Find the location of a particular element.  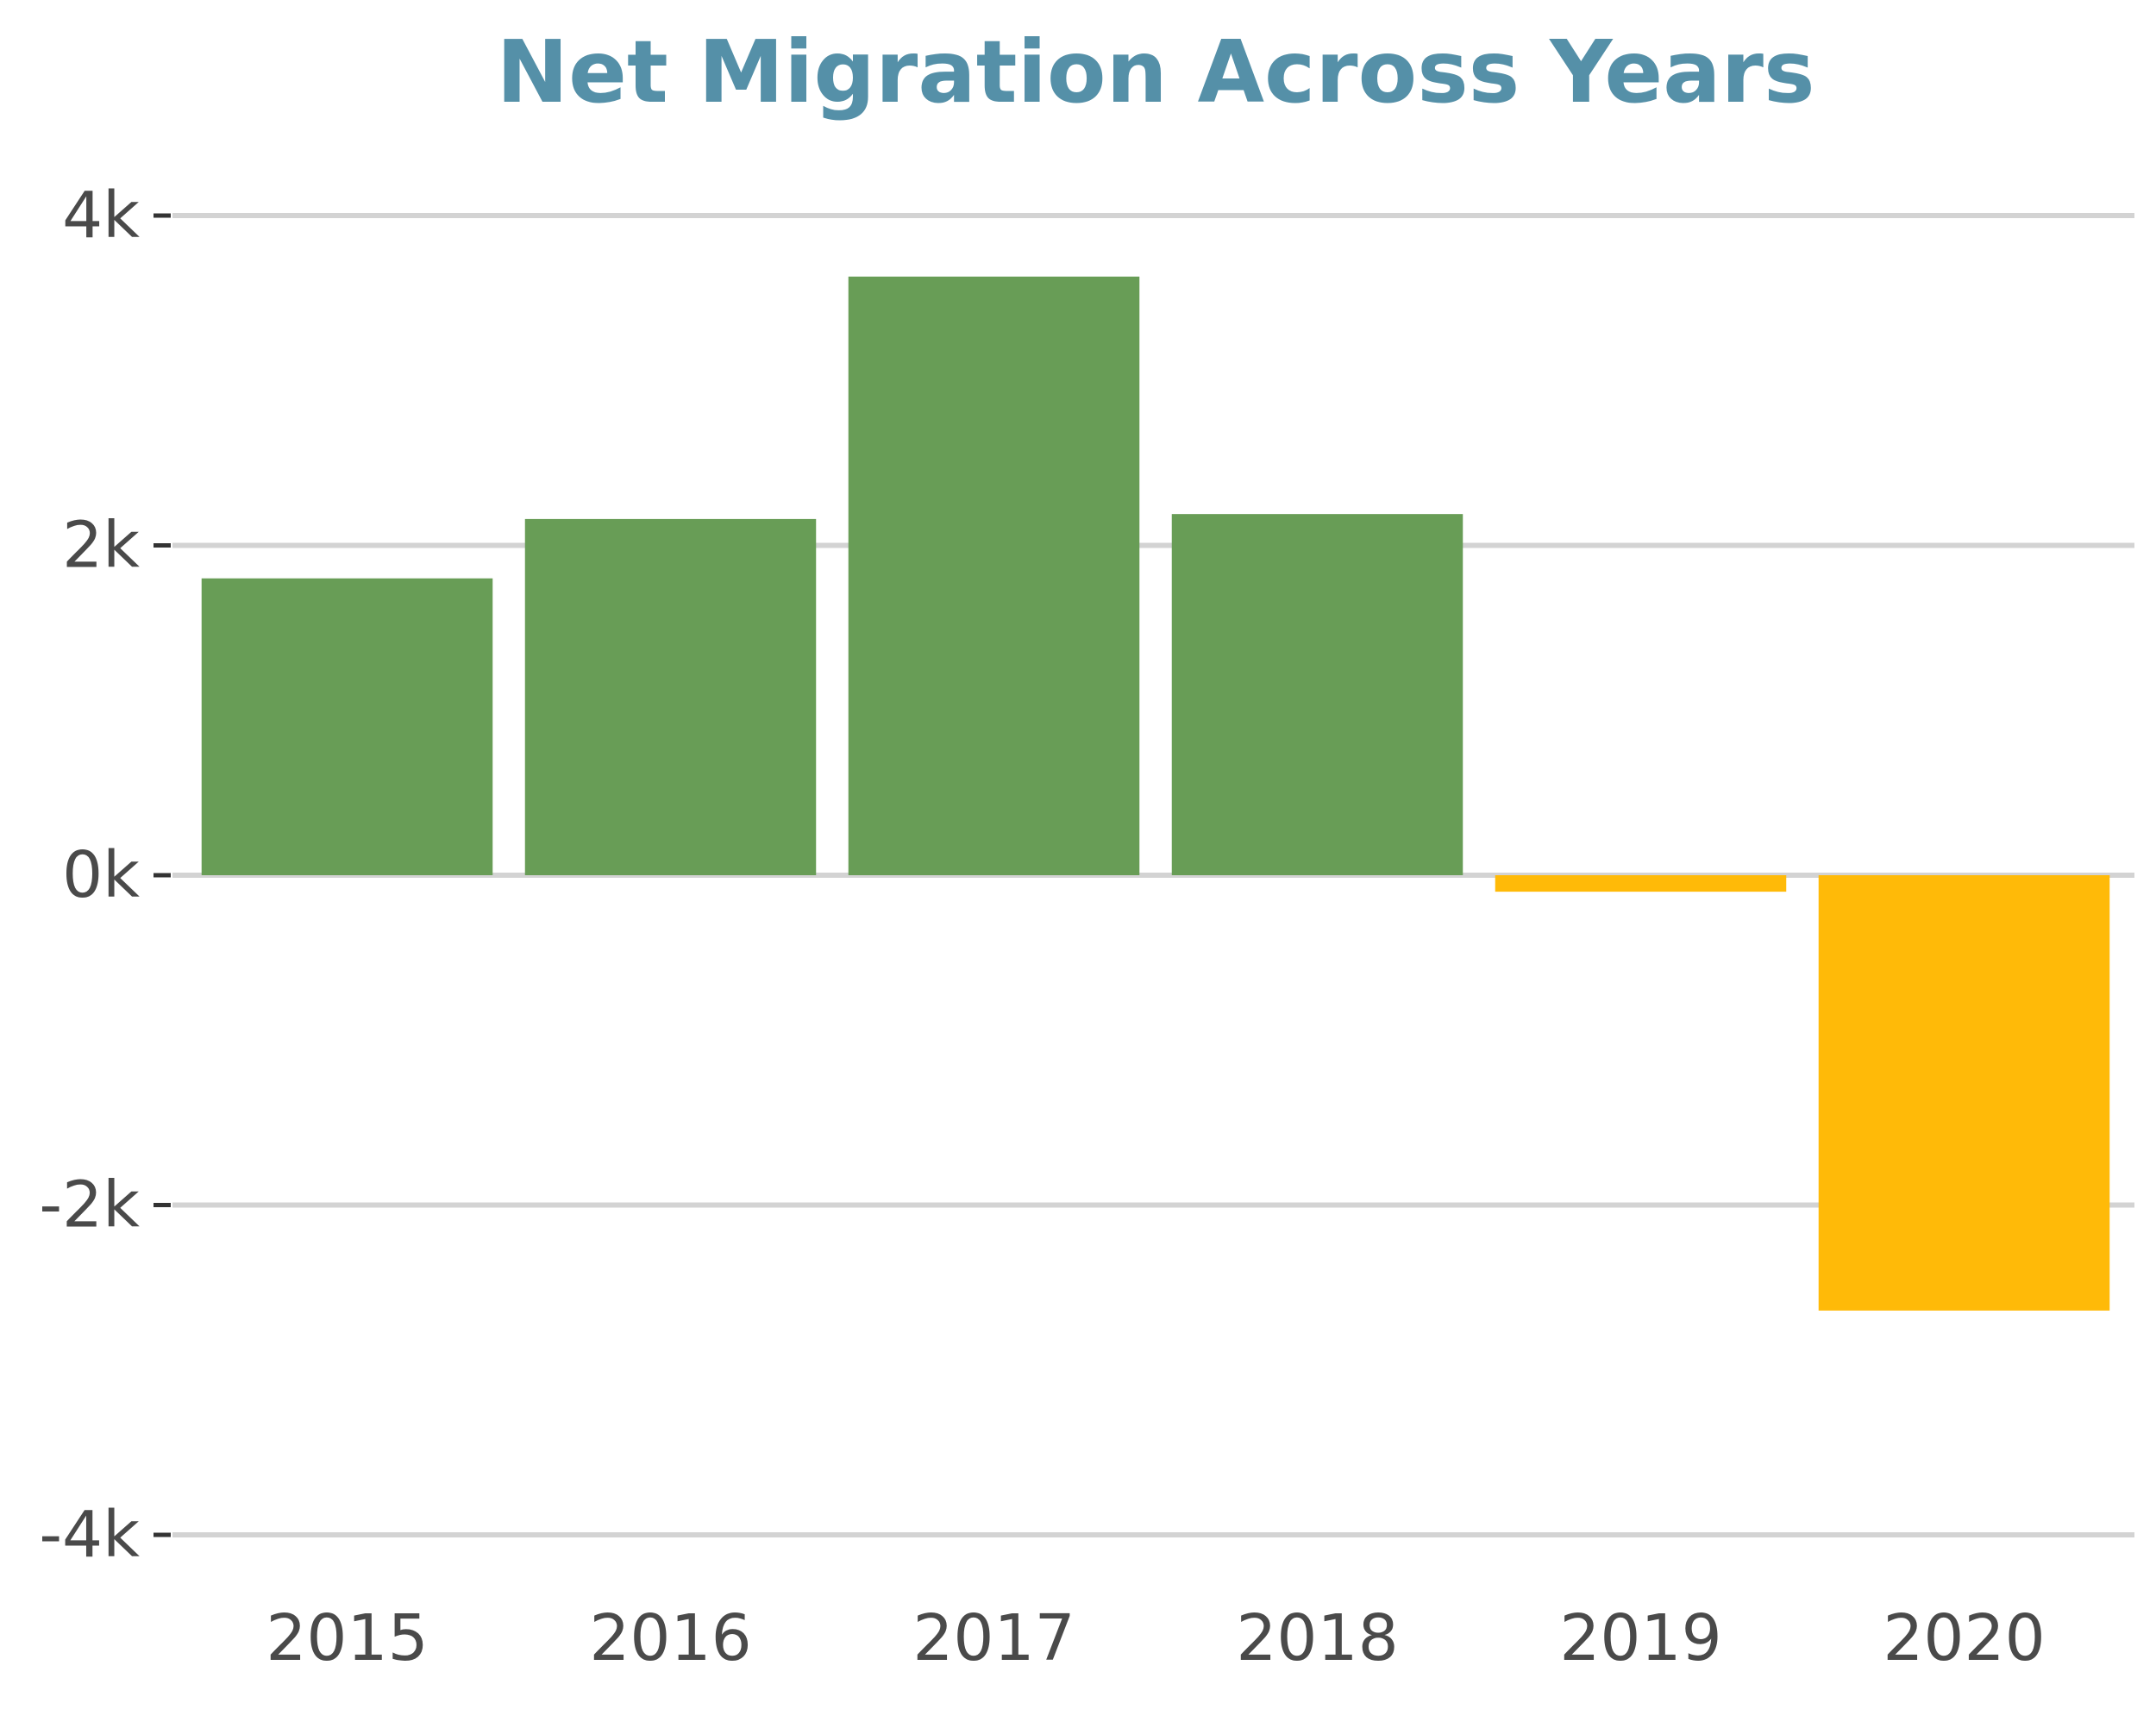

bar-2016 is located at coordinates (670, 697).